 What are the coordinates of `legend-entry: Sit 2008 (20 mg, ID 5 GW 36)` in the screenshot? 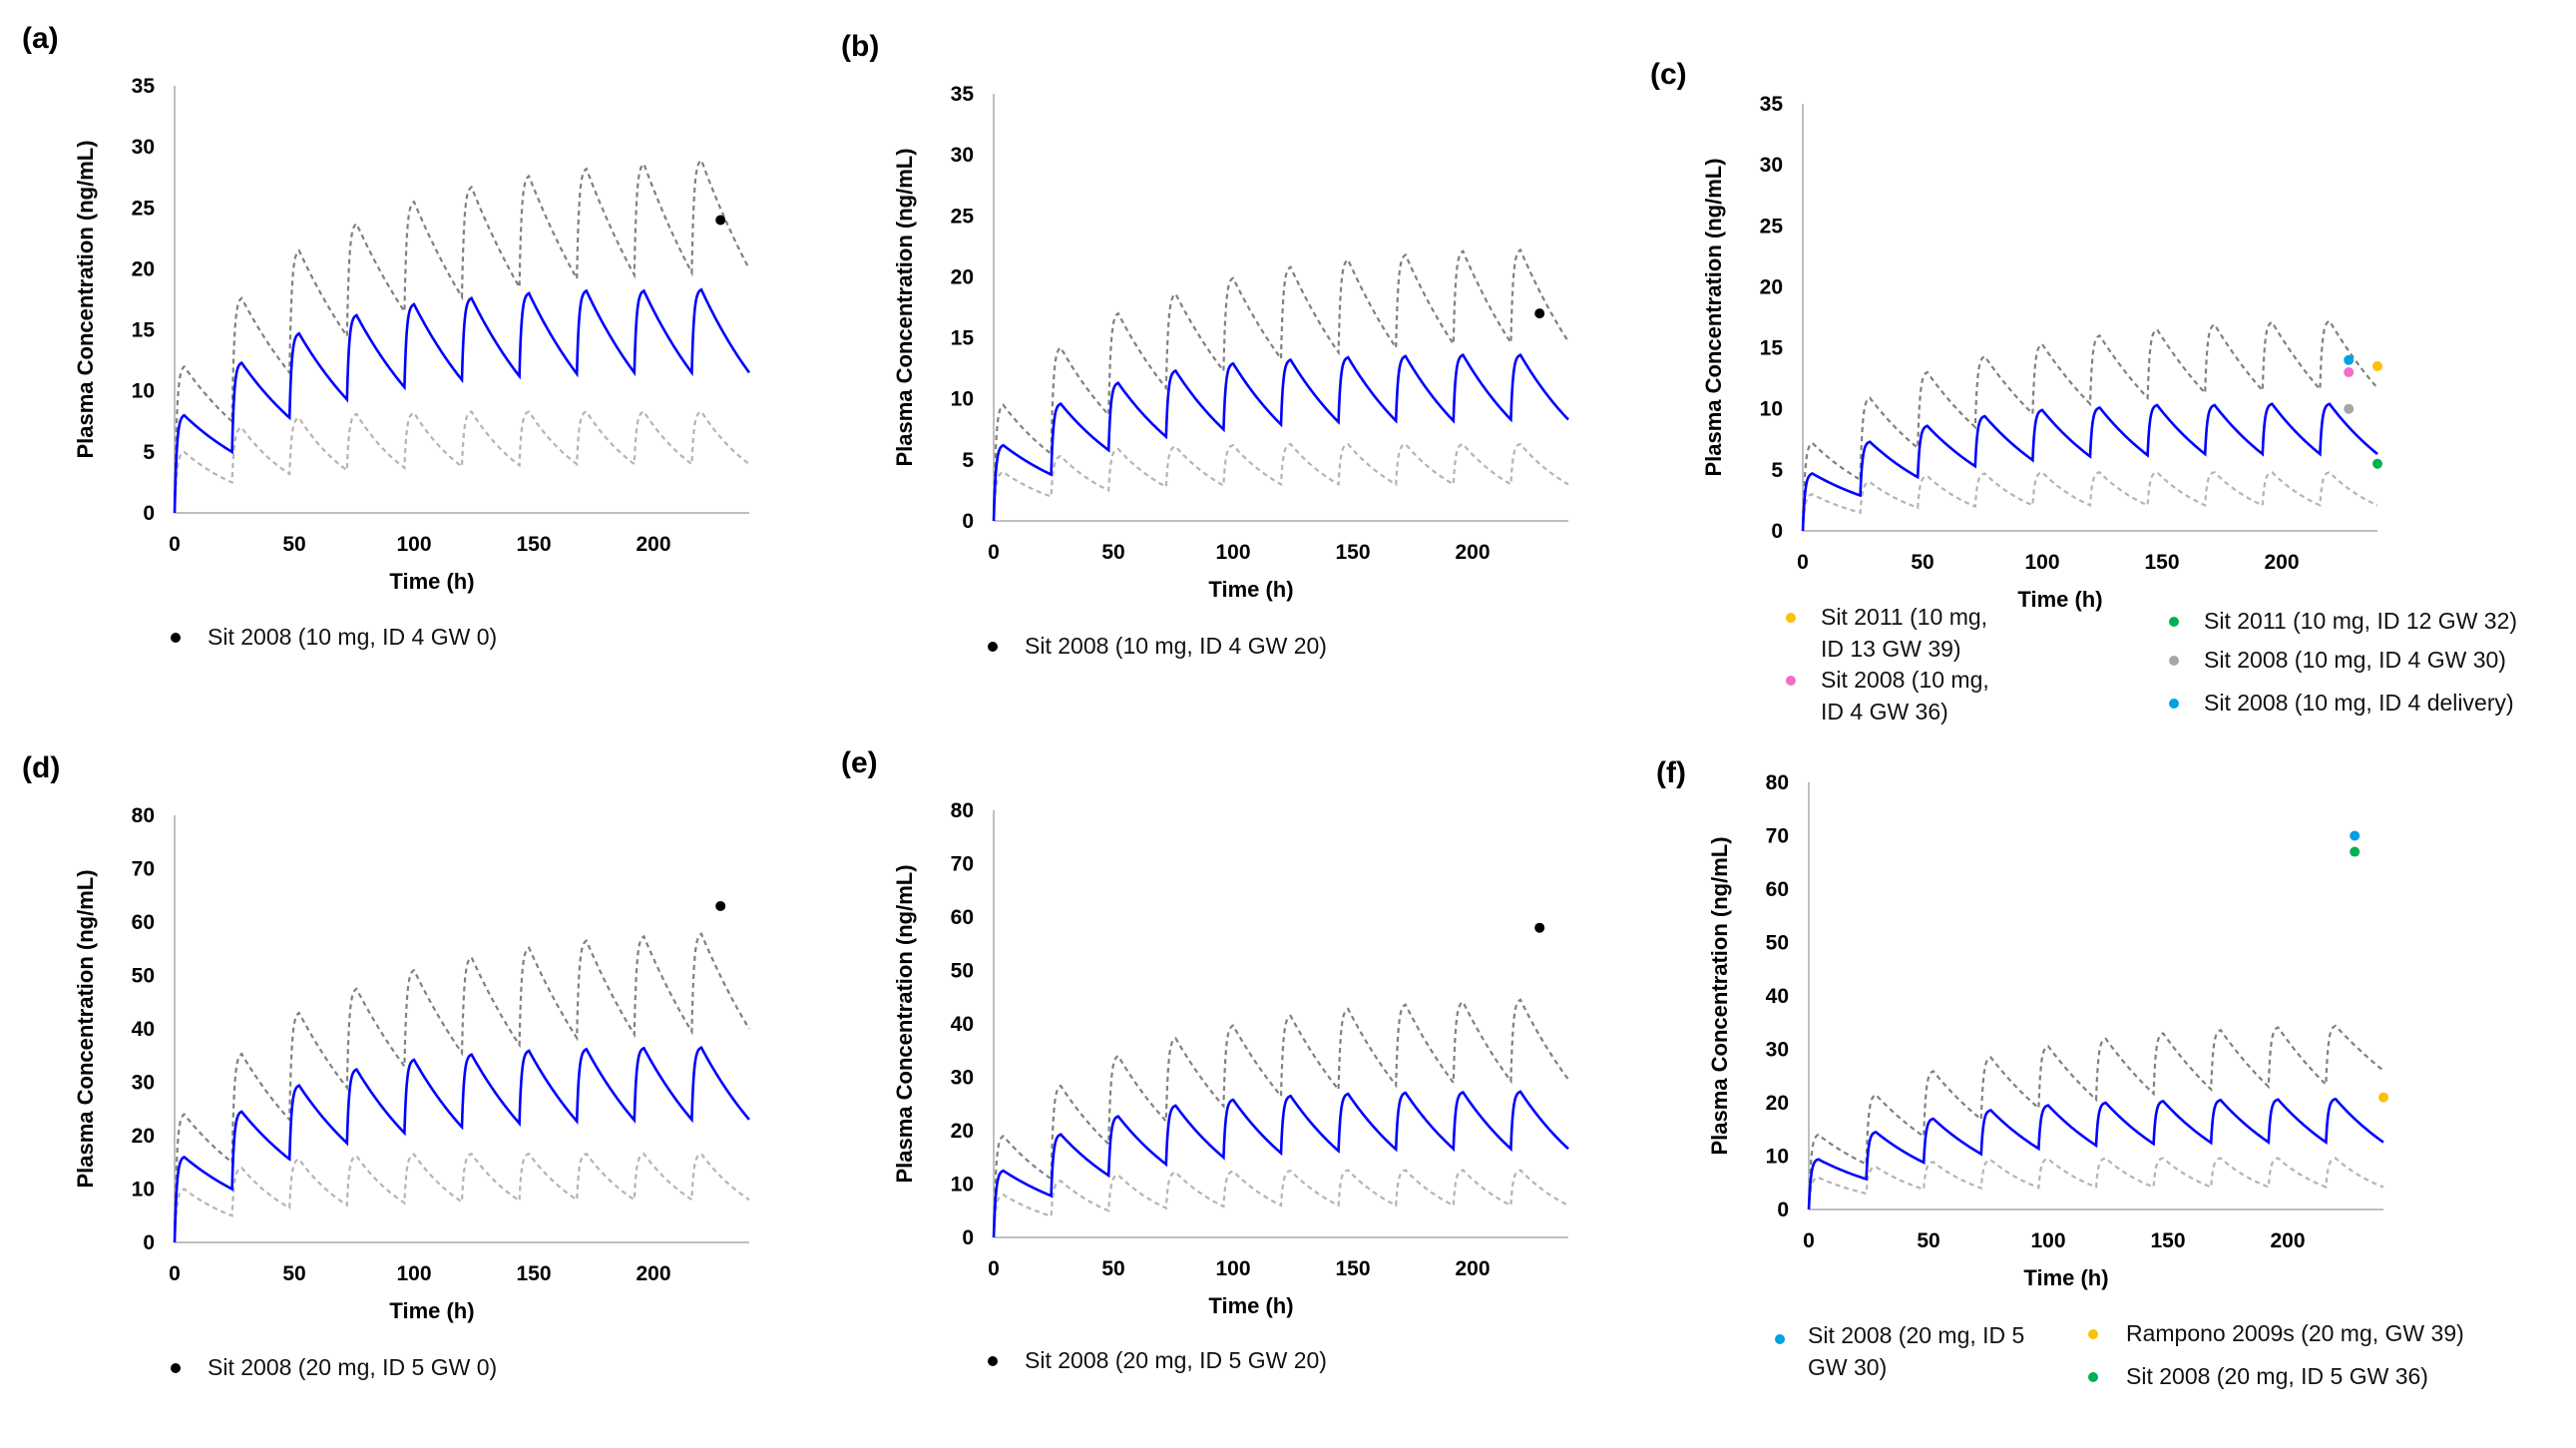 It's located at (2277, 1376).